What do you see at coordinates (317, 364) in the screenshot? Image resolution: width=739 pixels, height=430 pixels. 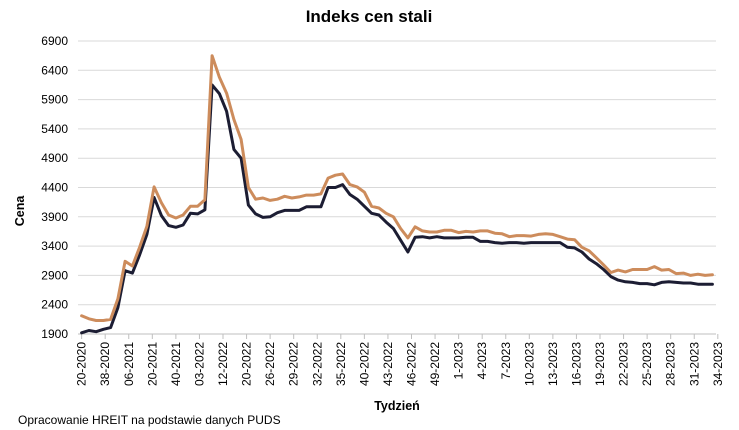 I see `x-tick-label: 32-2022` at bounding box center [317, 364].